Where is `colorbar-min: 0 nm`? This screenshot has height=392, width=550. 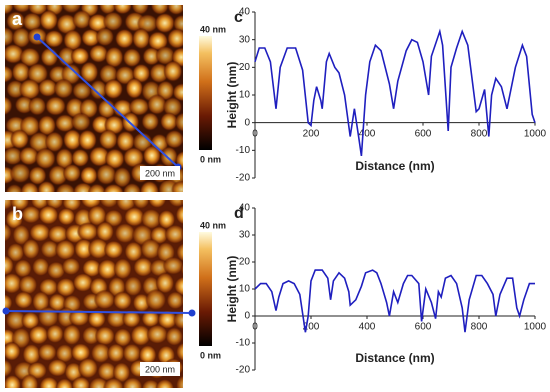 colorbar-min: 0 nm is located at coordinates (210, 159).